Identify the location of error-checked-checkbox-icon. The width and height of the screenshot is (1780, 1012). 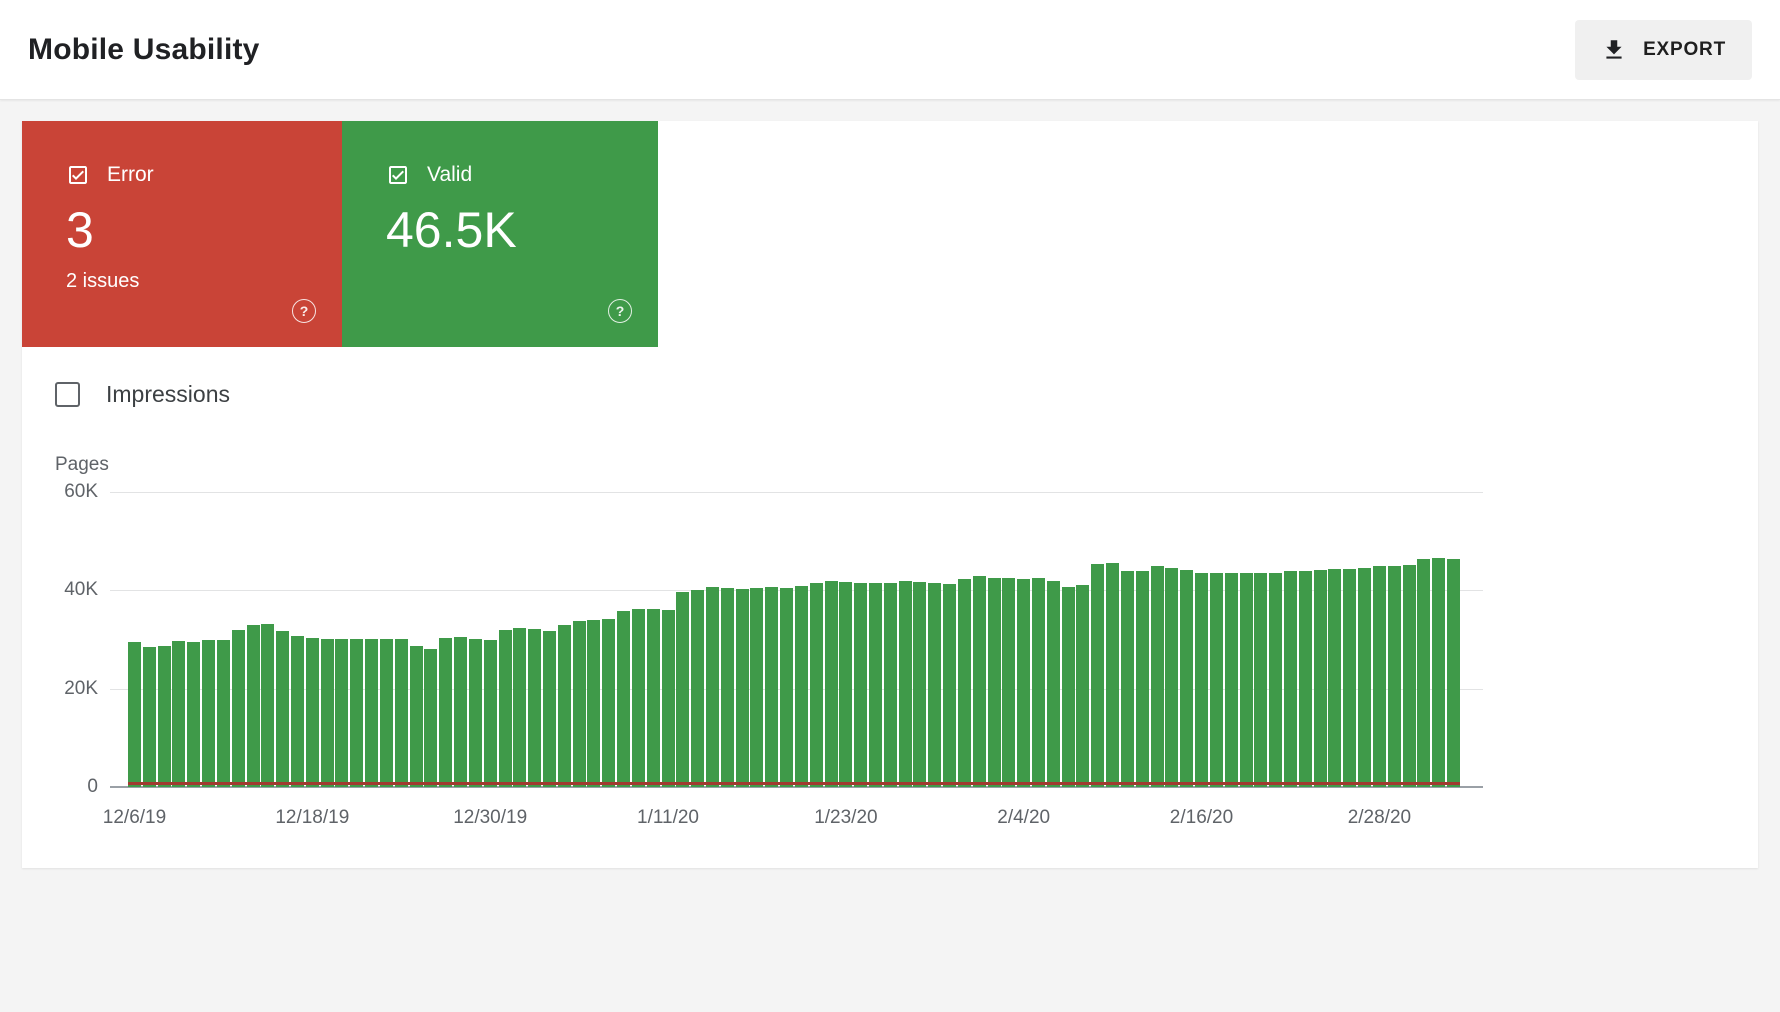
(78, 175).